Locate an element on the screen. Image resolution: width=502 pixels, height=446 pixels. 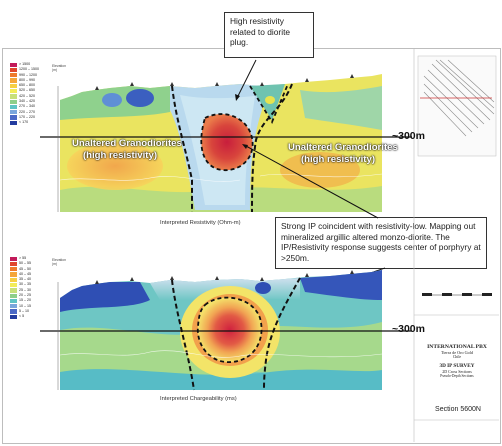
chargeability-legend-label: 20 – 25 is located at coordinates (25, 295).